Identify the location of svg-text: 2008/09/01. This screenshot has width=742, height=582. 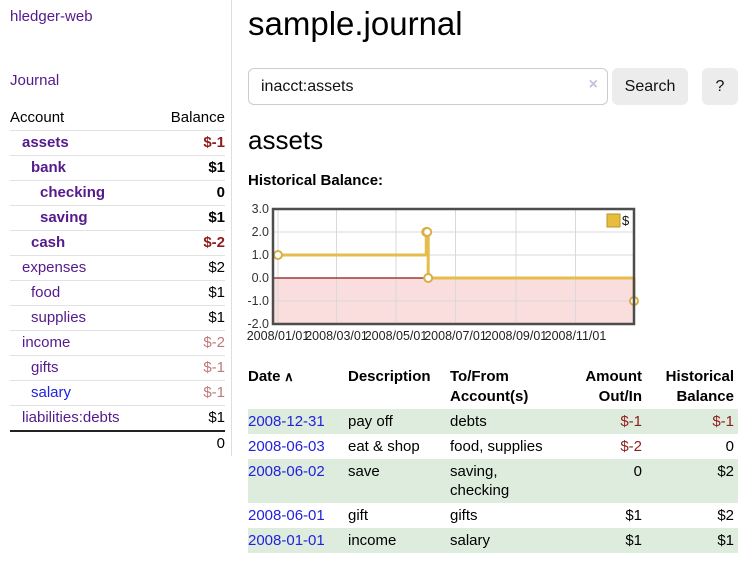
(516, 336).